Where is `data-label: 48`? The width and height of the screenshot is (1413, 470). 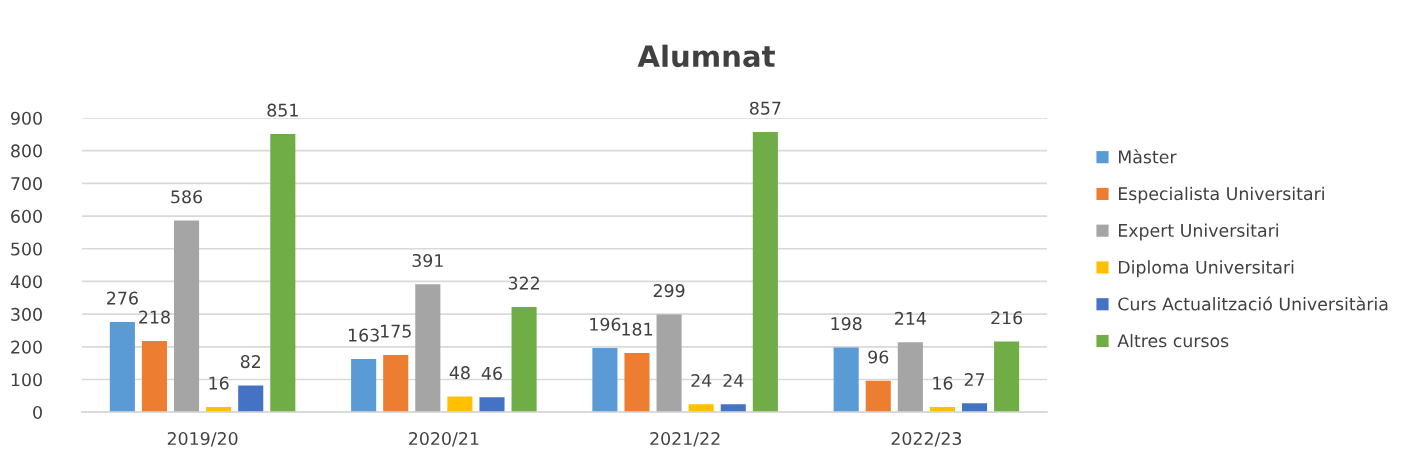 data-label: 48 is located at coordinates (459, 373).